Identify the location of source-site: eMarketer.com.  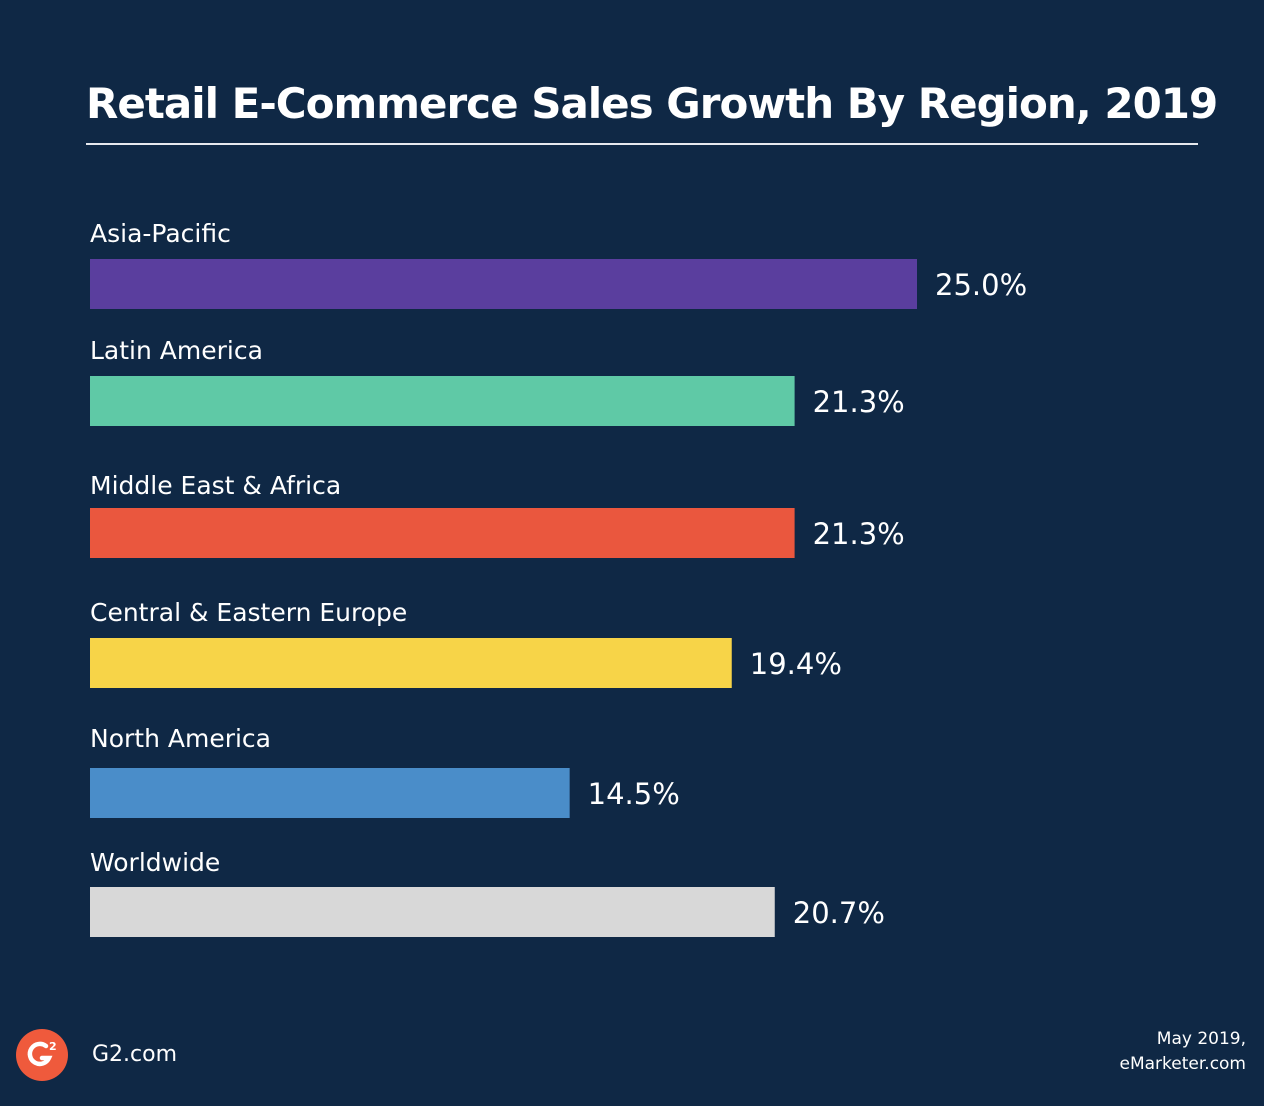
(1183, 1064).